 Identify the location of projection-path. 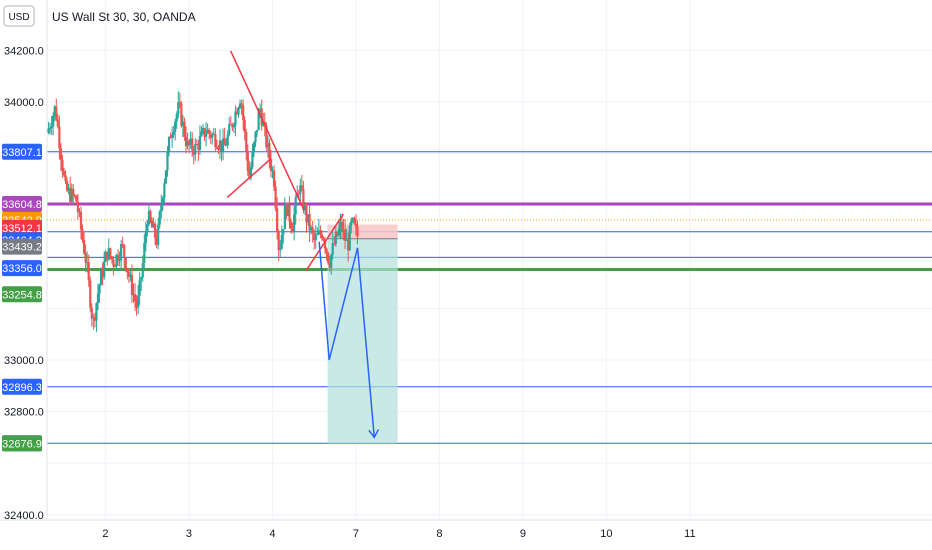
(349, 340).